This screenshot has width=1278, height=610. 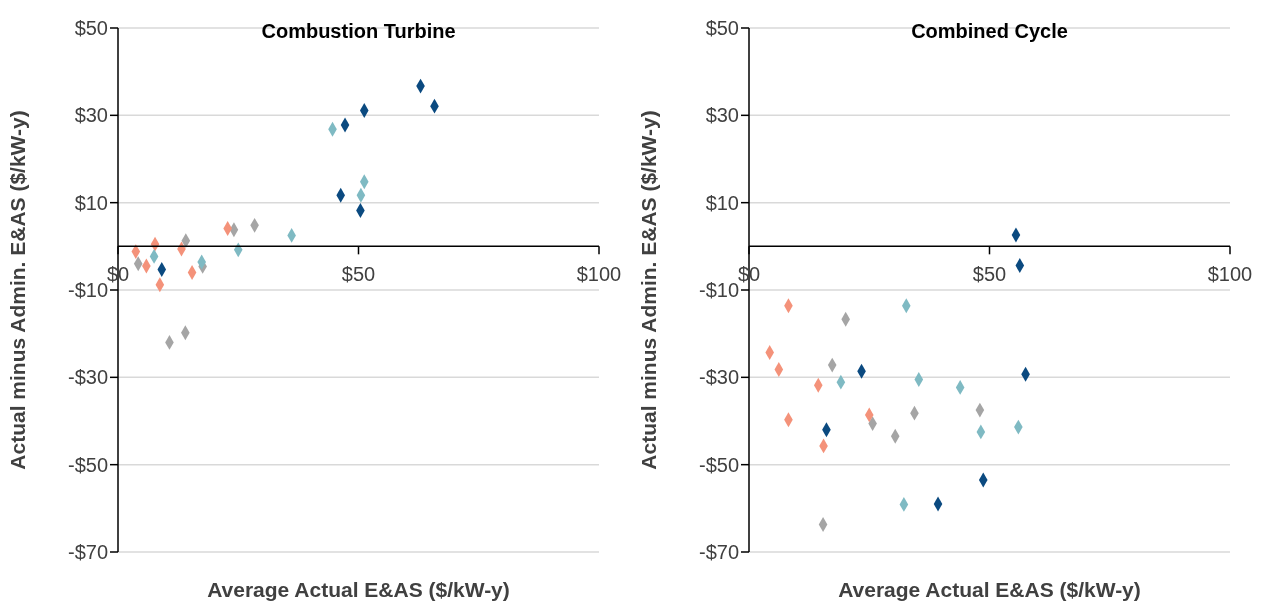 What do you see at coordinates (989, 31) in the screenshot?
I see `chart-title: Combined Cycle` at bounding box center [989, 31].